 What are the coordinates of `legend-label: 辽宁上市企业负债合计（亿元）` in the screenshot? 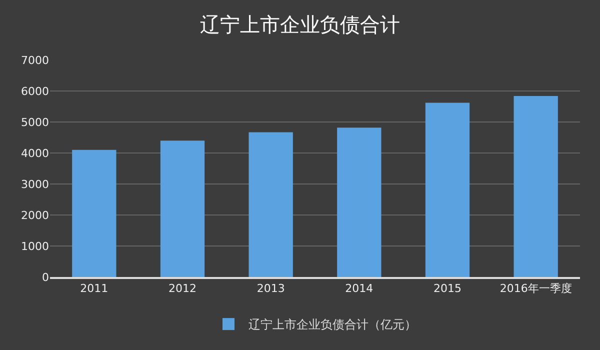 It's located at (332, 325).